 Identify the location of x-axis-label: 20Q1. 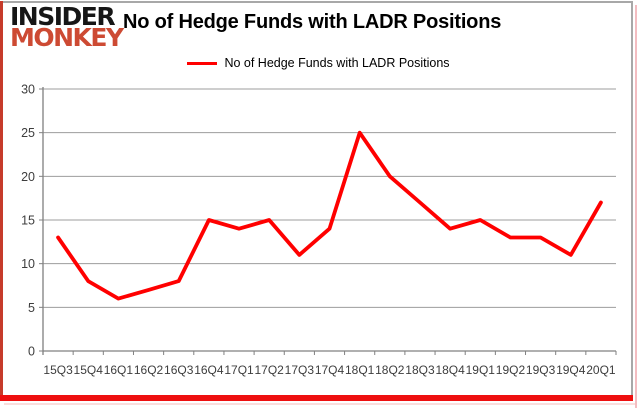
(601, 370).